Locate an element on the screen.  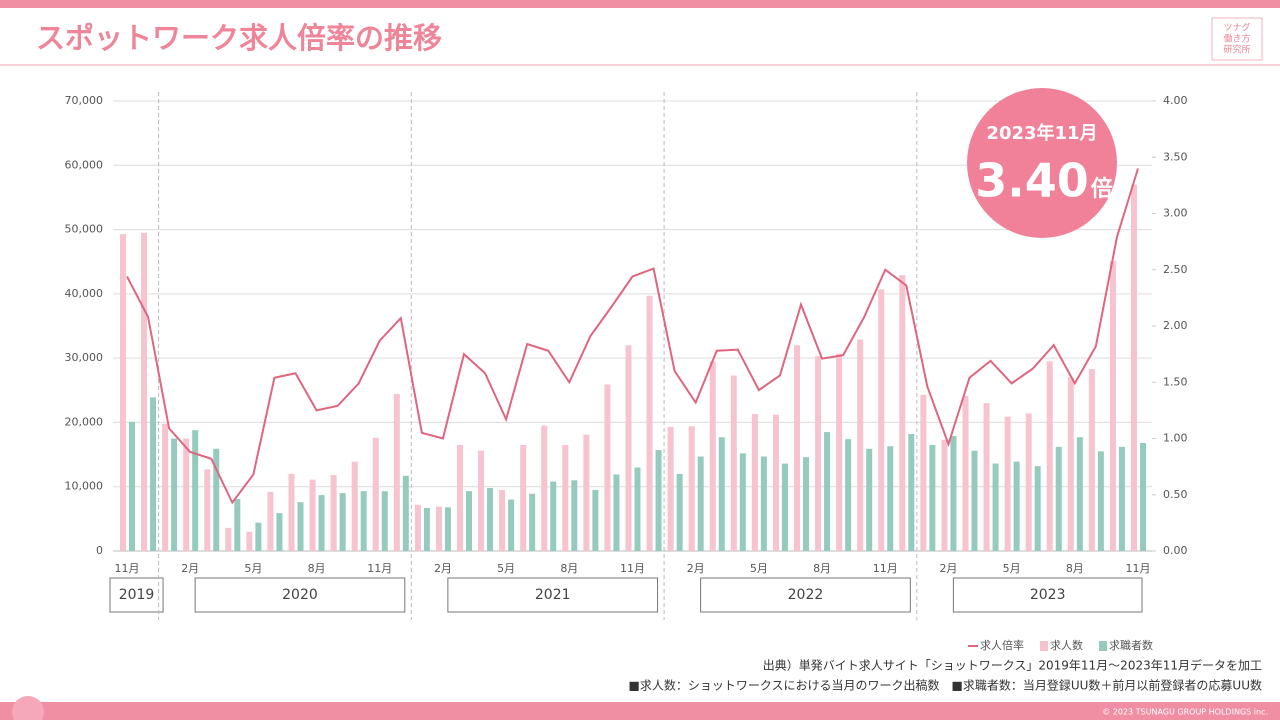
bottom-bar is located at coordinates (640, 711).